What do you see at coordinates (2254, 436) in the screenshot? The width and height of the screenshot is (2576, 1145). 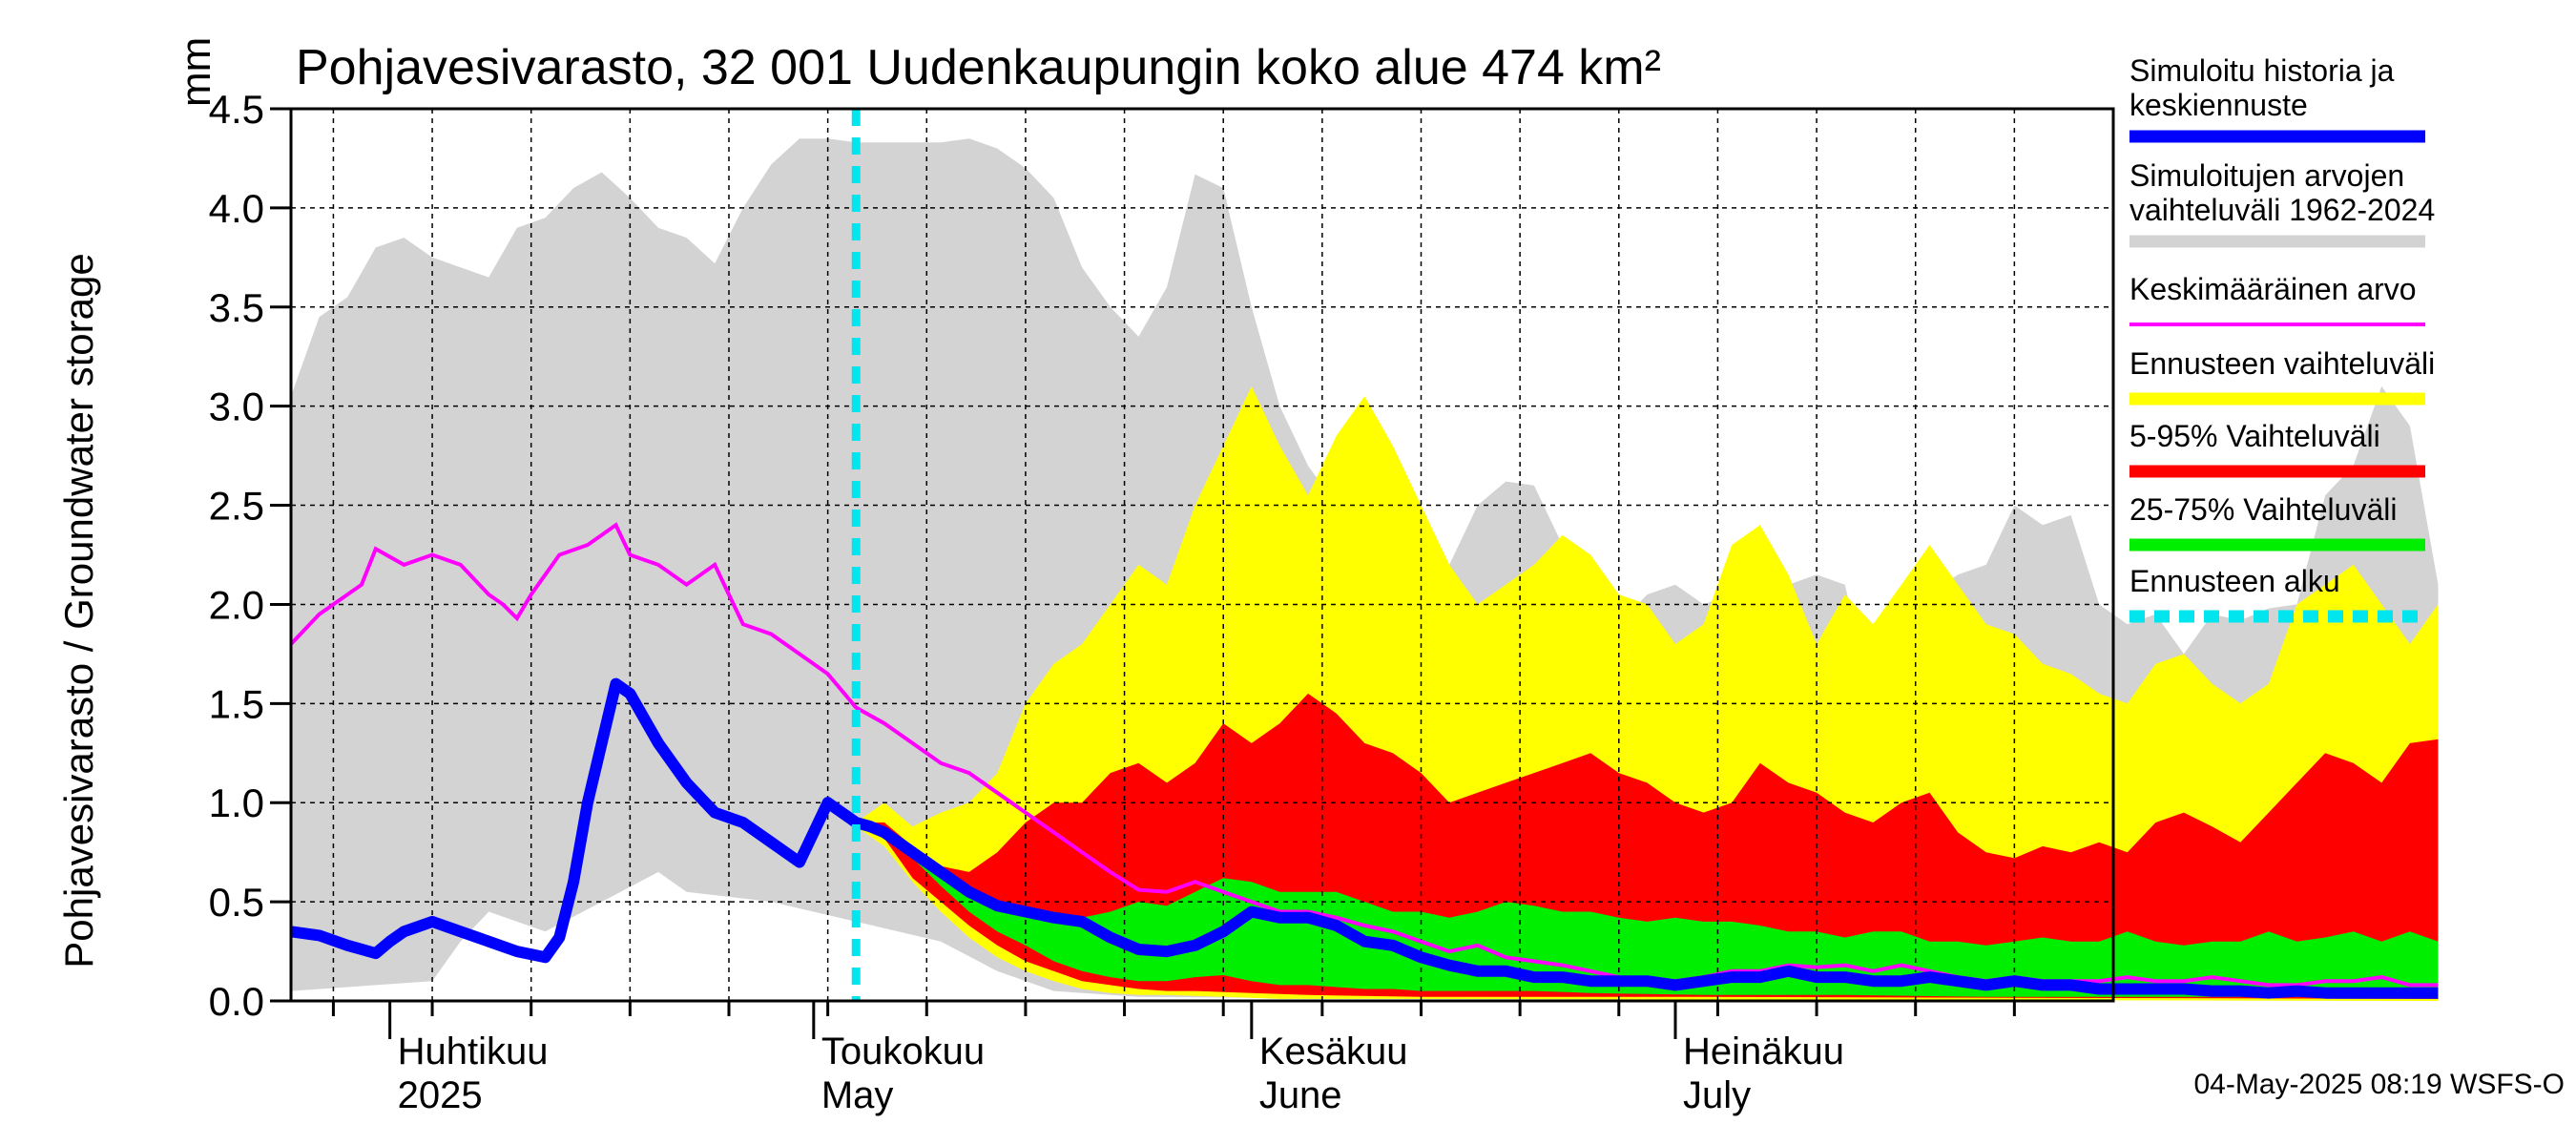 I see `legend-label: 5-95% Vaihteluväli` at bounding box center [2254, 436].